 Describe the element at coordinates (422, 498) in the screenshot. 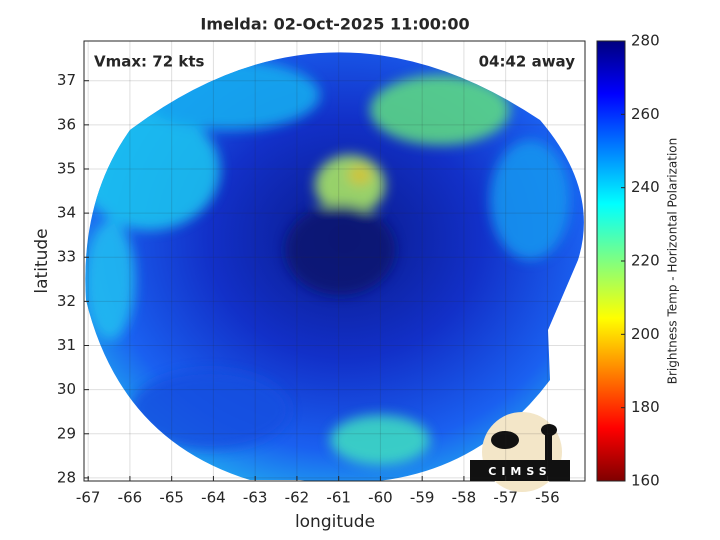

I see `x-tick-label: -59` at that location.